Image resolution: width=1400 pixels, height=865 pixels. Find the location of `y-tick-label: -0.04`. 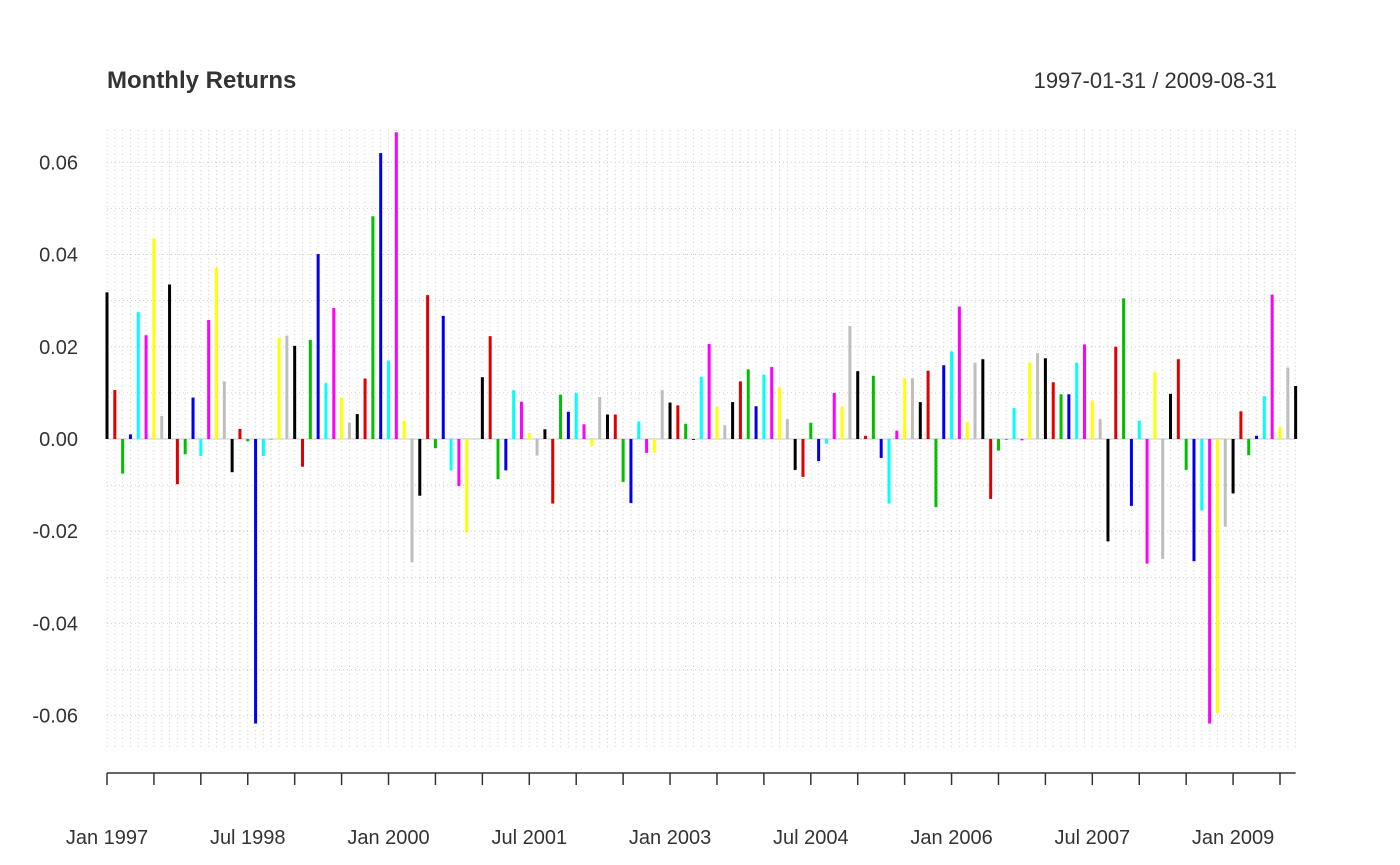

y-tick-label: -0.04 is located at coordinates (55, 624).